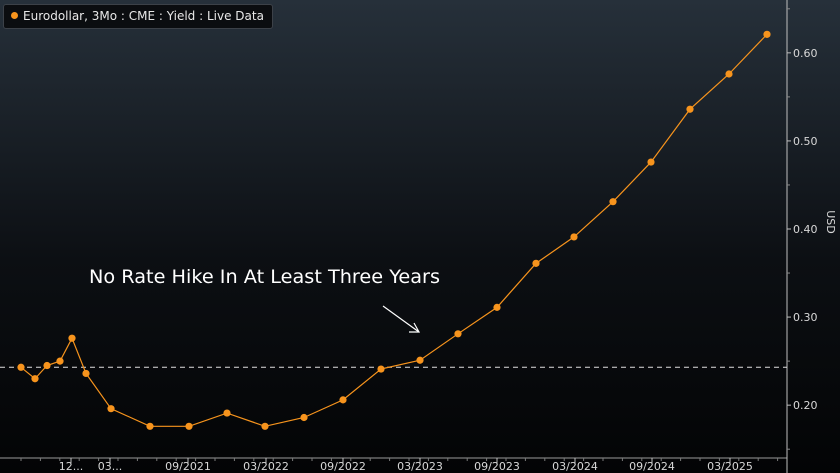  What do you see at coordinates (805, 141) in the screenshot?
I see `y-tick-label: 0.50` at bounding box center [805, 141].